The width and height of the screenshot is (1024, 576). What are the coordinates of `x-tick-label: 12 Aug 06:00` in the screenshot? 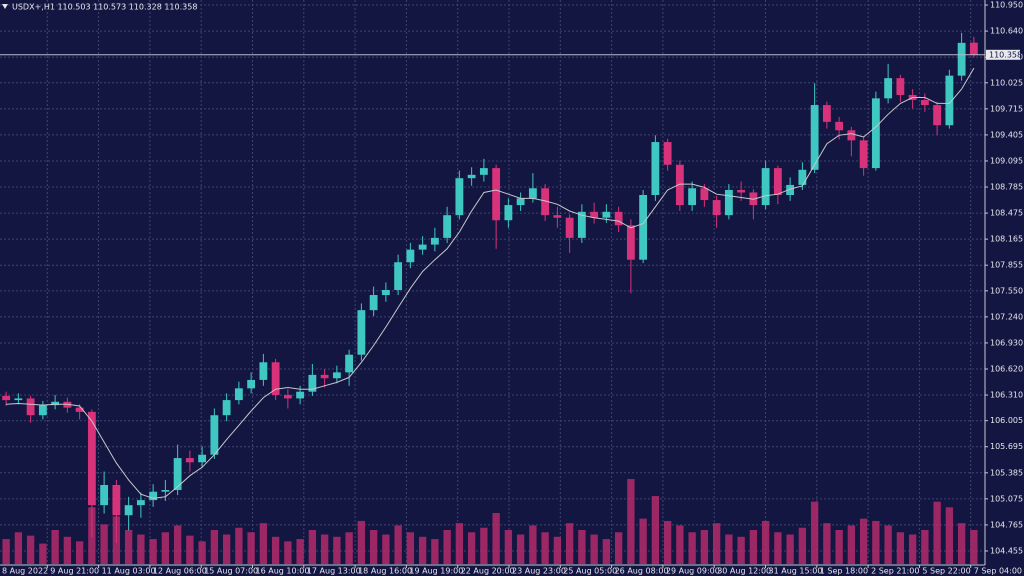 It's located at (180, 571).